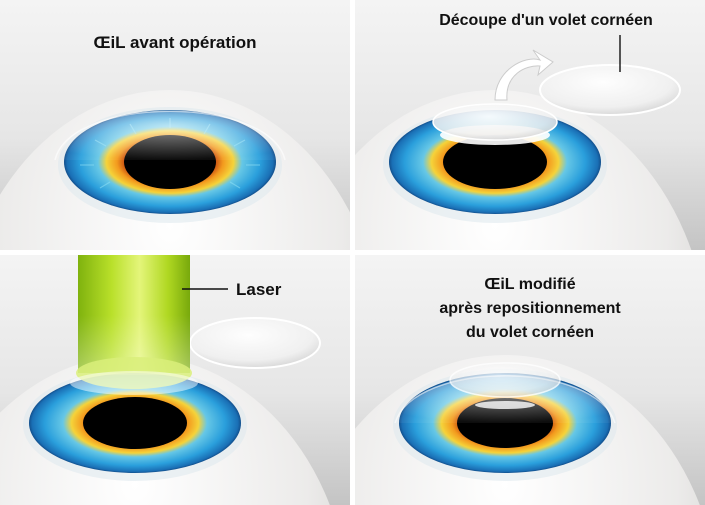  Describe the element at coordinates (175, 42) in the screenshot. I see `panel-title-before: ŒiL avant opération` at that location.